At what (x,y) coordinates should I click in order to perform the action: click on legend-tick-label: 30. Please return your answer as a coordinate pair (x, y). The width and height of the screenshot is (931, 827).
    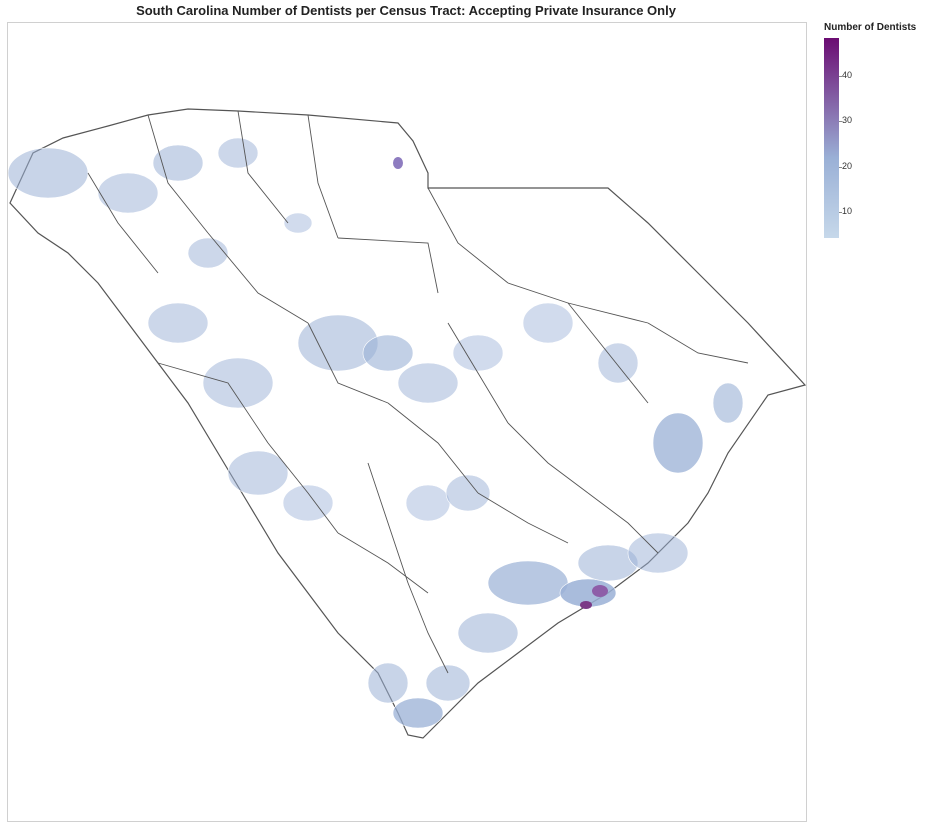
    Looking at the image, I should click on (847, 120).